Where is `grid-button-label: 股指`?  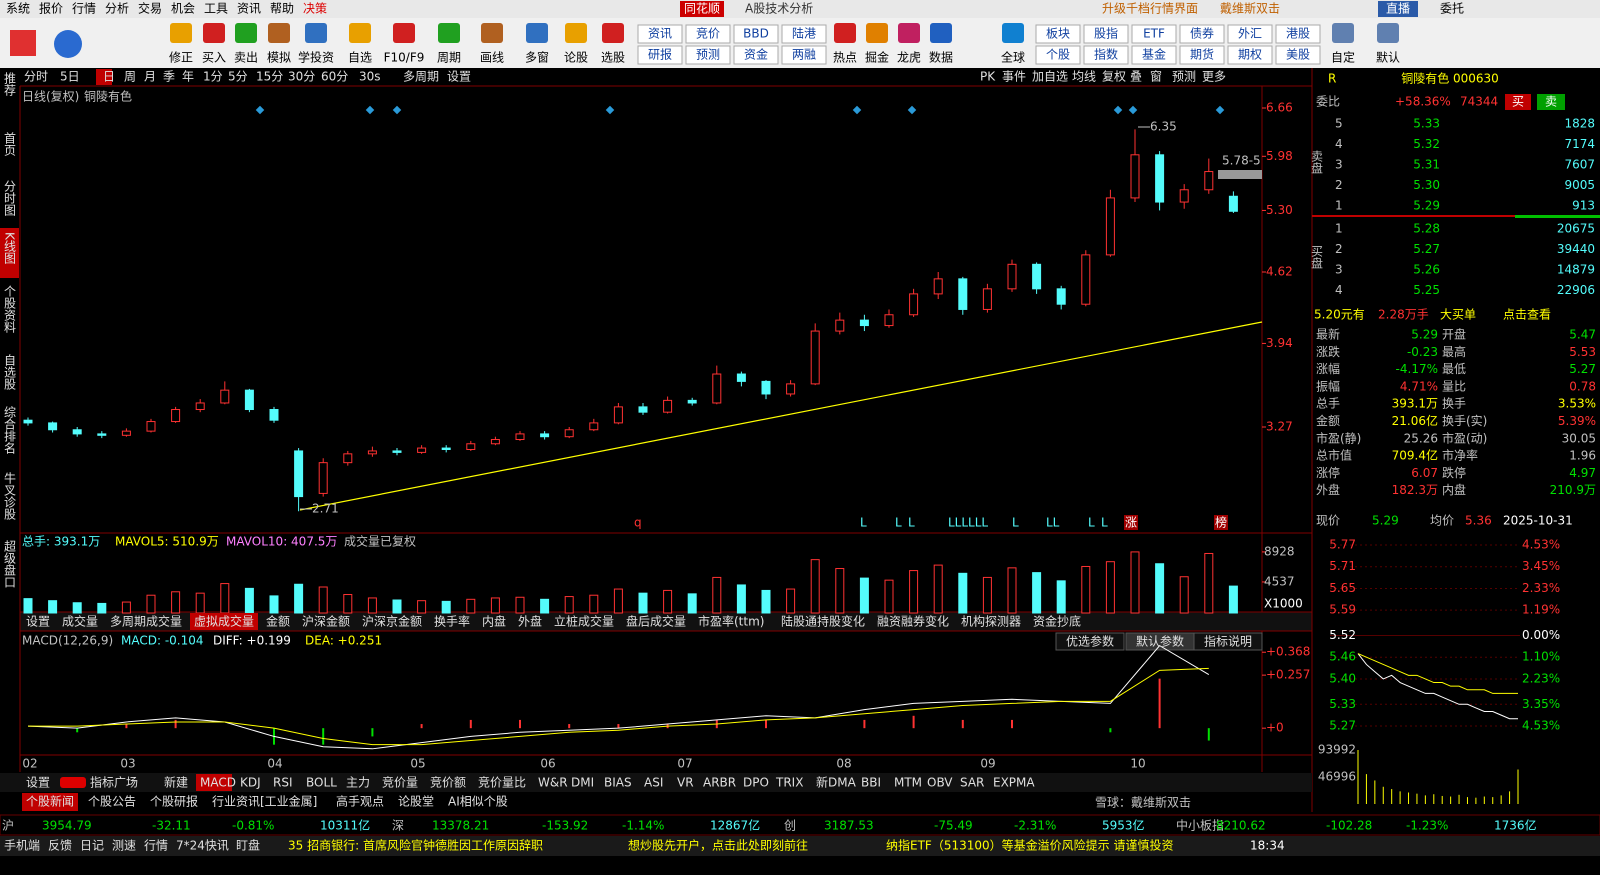
grid-button-label: 股指 is located at coordinates (1106, 33).